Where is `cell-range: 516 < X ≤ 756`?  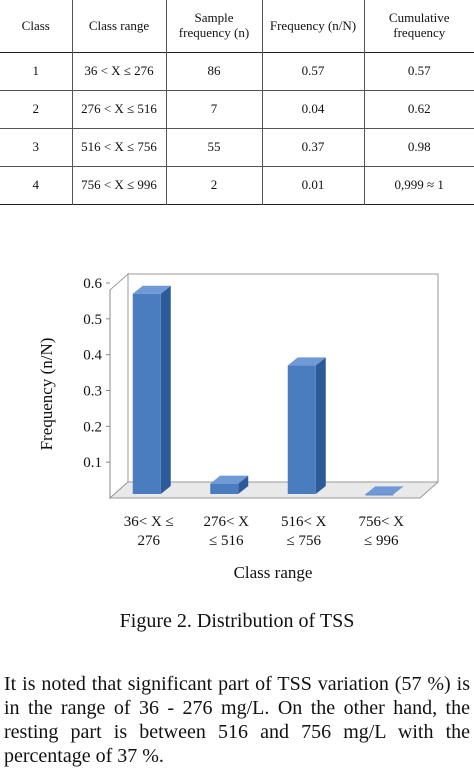 cell-range: 516 < X ≤ 756 is located at coordinates (118, 147).